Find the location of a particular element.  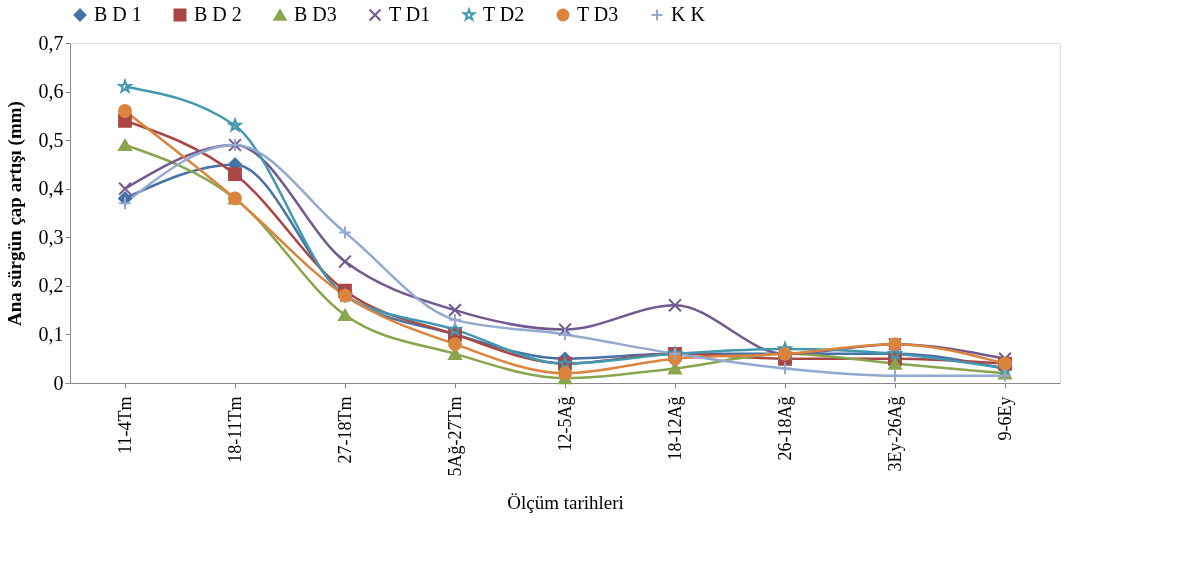

y-tick-label: 0,5 is located at coordinates (51, 139).